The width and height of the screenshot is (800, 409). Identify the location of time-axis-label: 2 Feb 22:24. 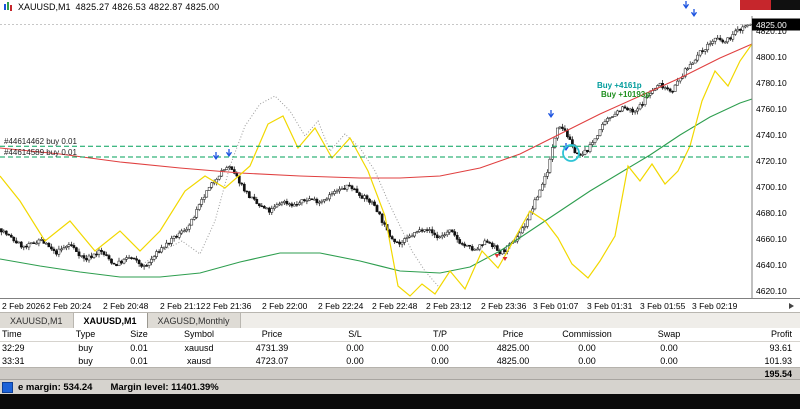
(341, 306).